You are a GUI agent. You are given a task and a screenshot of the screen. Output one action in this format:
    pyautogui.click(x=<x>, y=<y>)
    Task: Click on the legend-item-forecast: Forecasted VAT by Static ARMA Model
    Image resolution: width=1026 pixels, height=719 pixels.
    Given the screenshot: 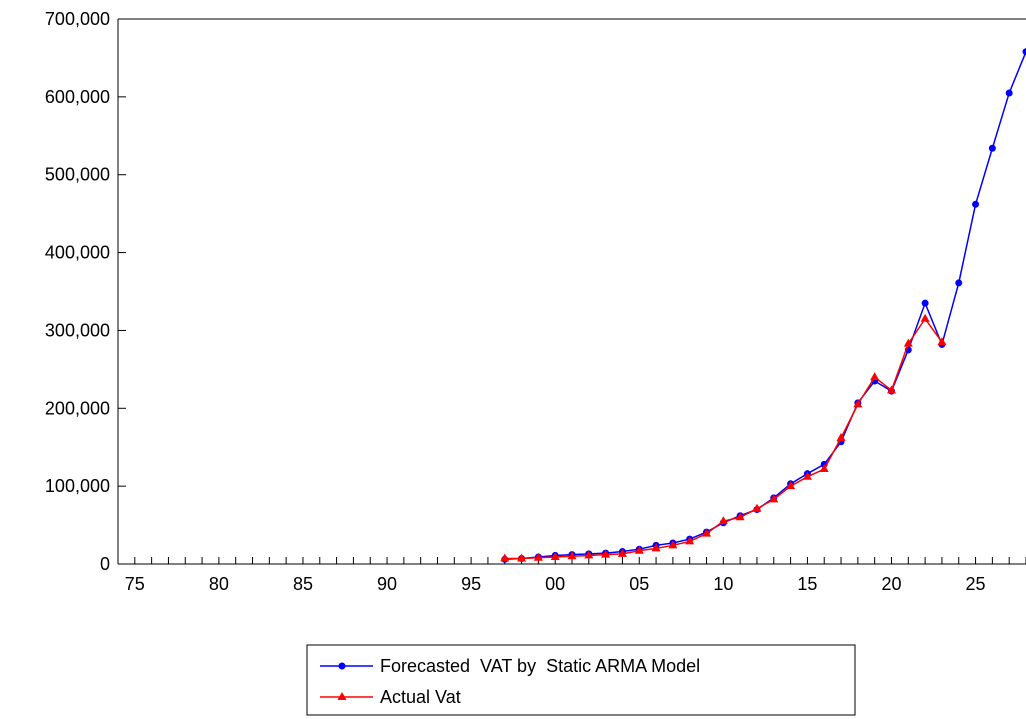 What is the action you would take?
    pyautogui.click(x=510, y=666)
    